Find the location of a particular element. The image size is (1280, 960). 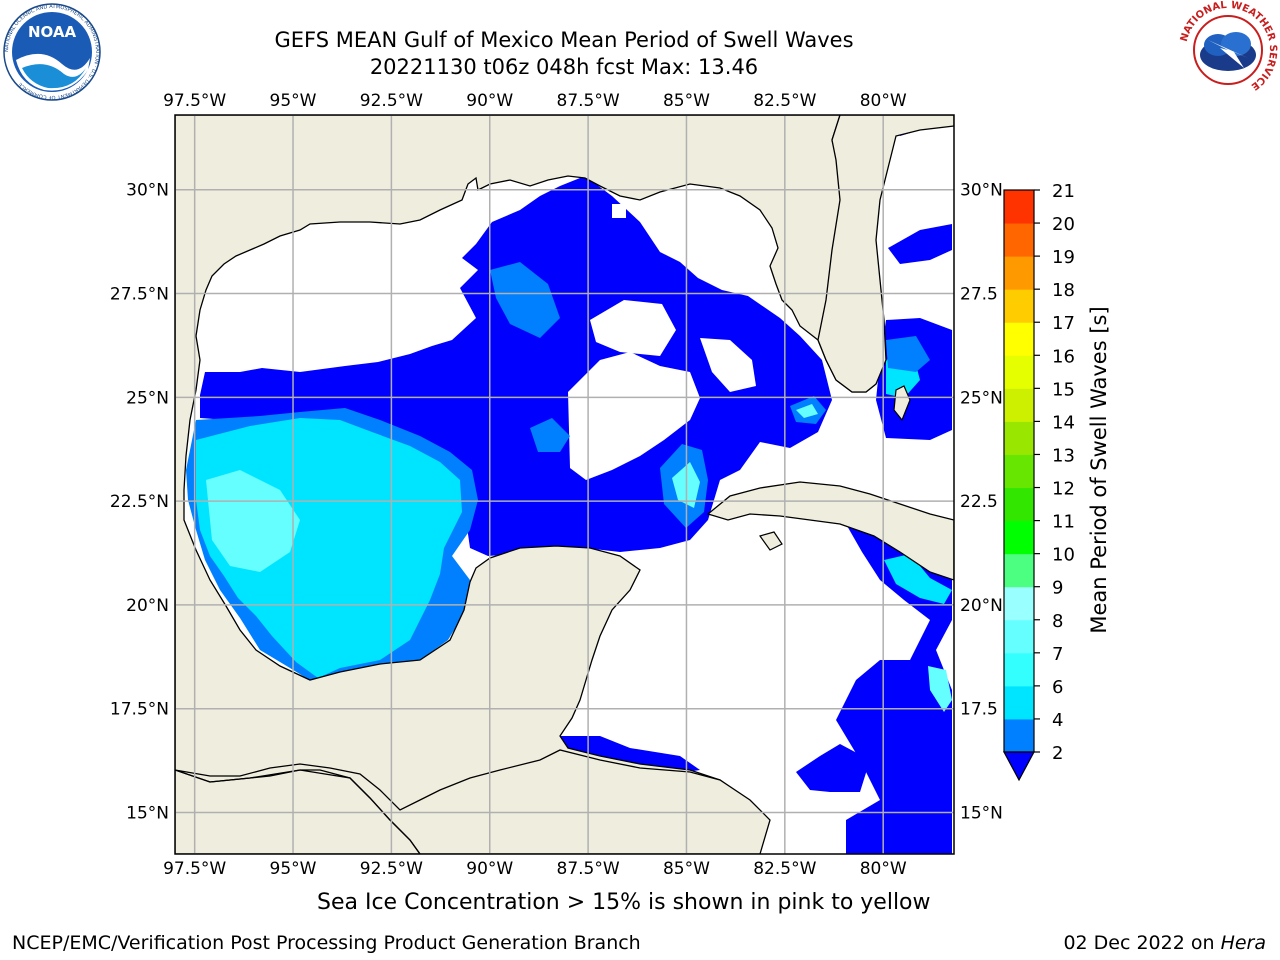

colorbar-tick-label: 6 is located at coordinates (1057, 687).